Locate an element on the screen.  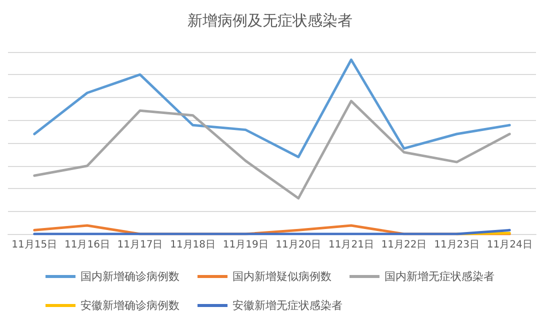
legend-label: 国内新增无症状感染者 is located at coordinates (439, 276).